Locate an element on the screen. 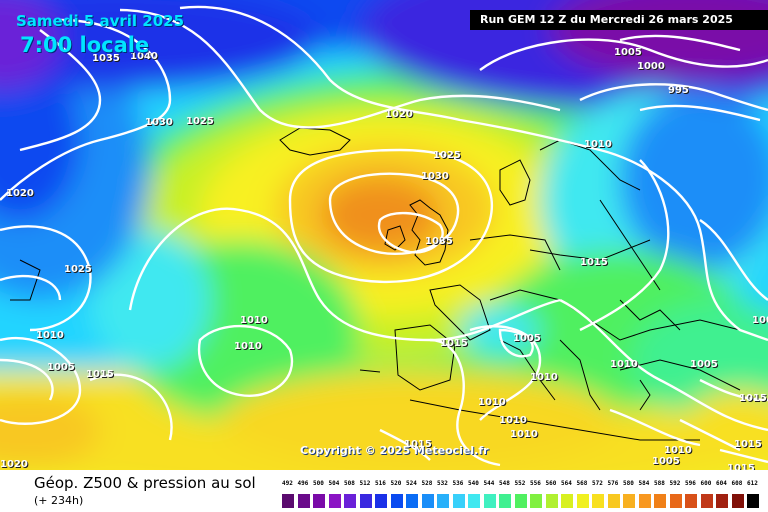  isobar-label: 1020 is located at coordinates (14, 464).